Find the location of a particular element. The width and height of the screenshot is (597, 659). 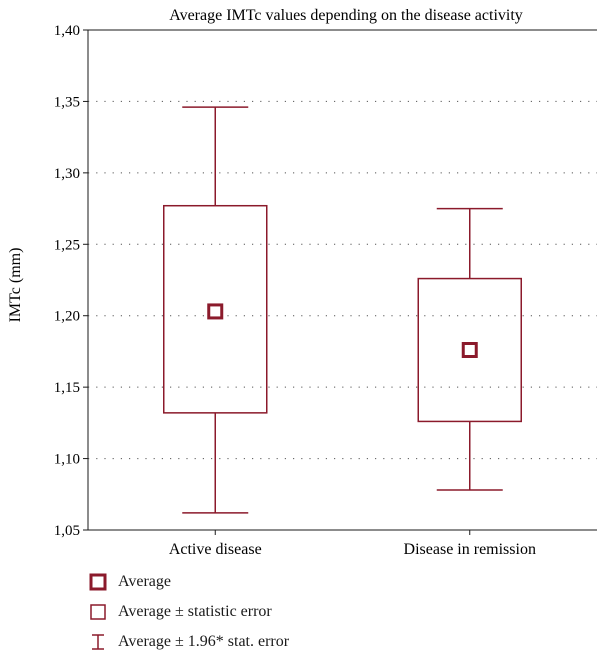

y-axis-label: IMTc (mm) is located at coordinates (15, 285).